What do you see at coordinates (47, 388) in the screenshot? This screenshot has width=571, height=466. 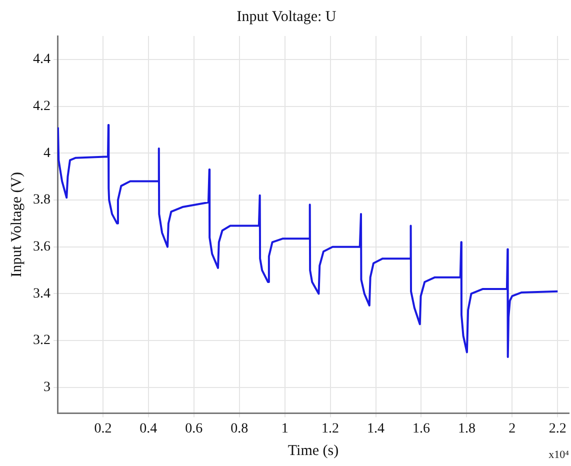 I see `y-tick-label: 3` at bounding box center [47, 388].